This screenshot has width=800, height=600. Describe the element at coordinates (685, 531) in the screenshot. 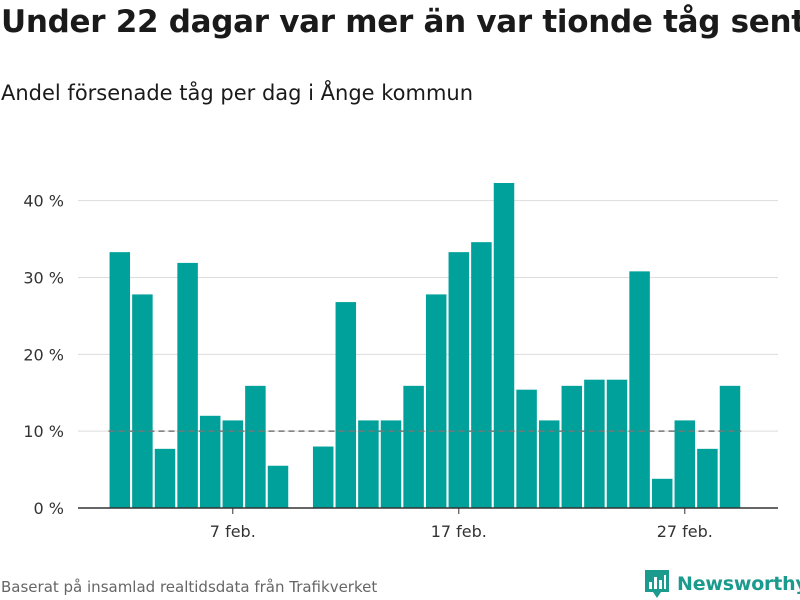

I see `x-tick-label: 27 feb.` at that location.